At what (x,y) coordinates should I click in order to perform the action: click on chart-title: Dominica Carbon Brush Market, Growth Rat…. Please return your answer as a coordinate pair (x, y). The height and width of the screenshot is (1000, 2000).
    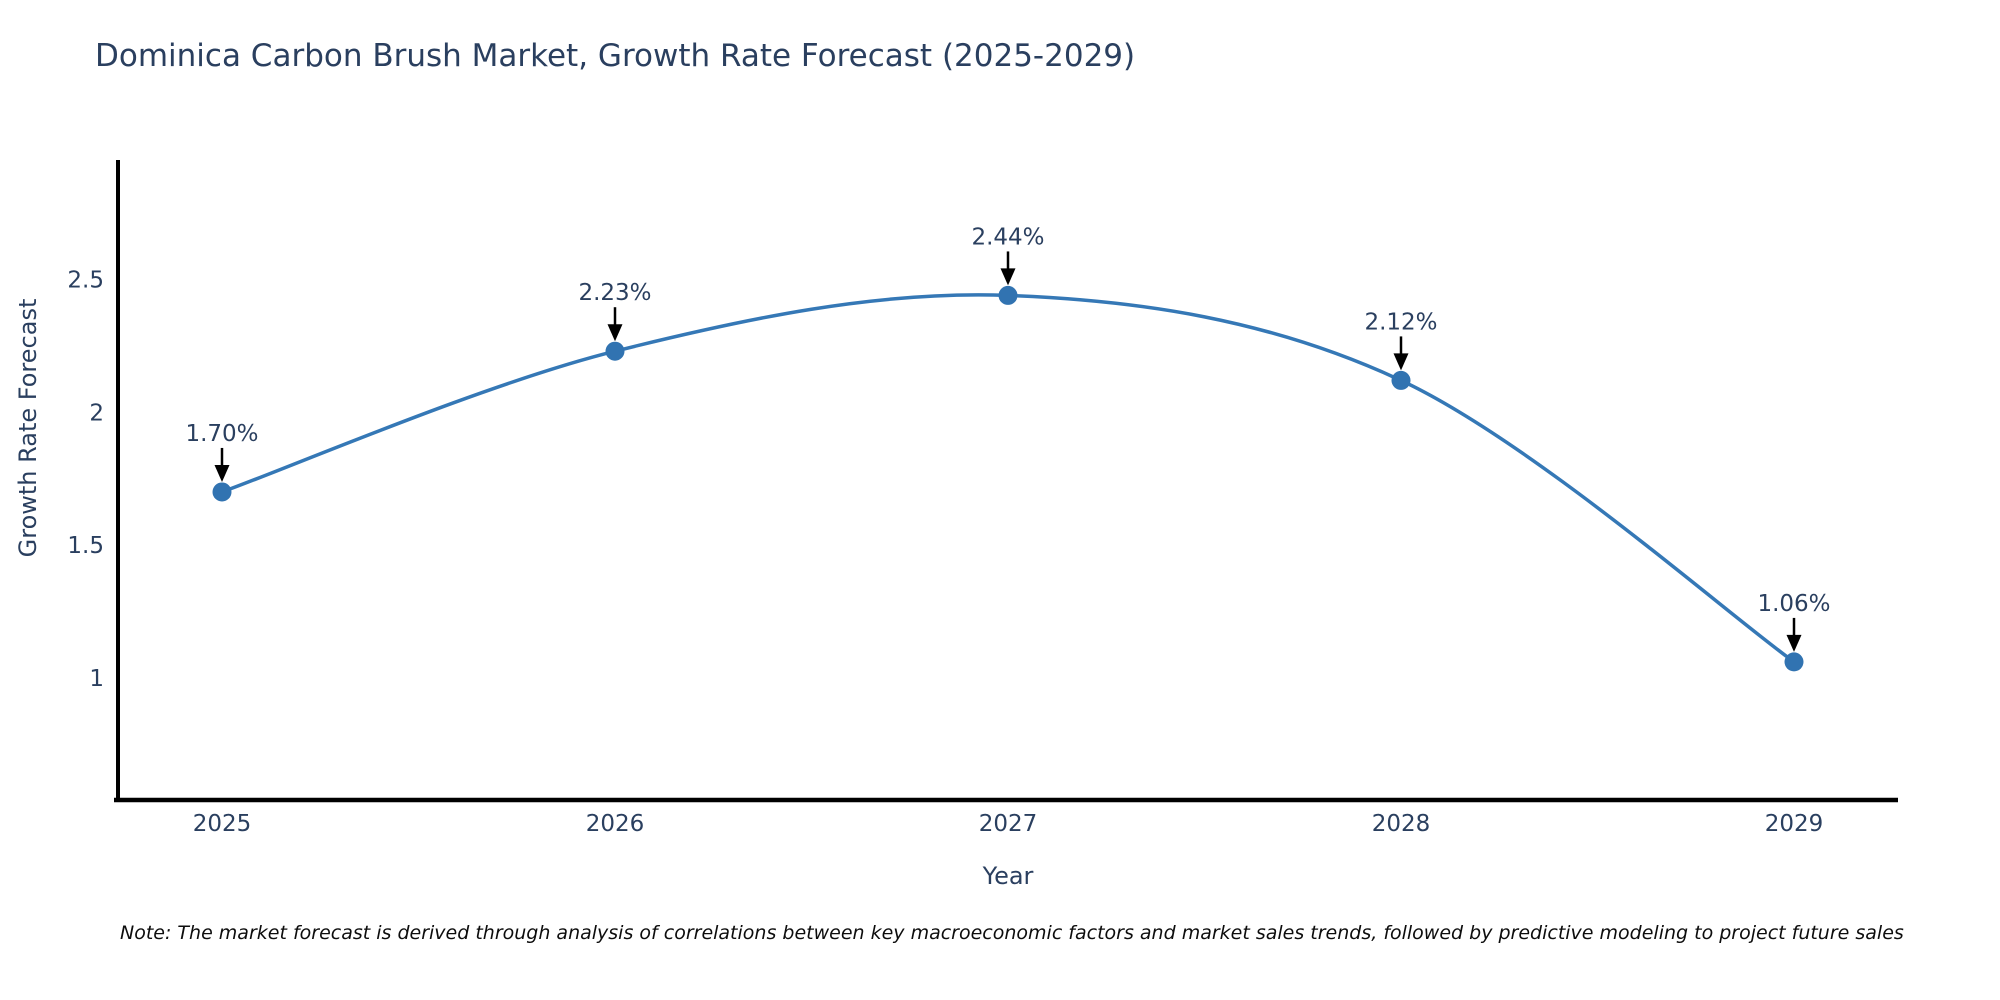
    Looking at the image, I should click on (615, 56).